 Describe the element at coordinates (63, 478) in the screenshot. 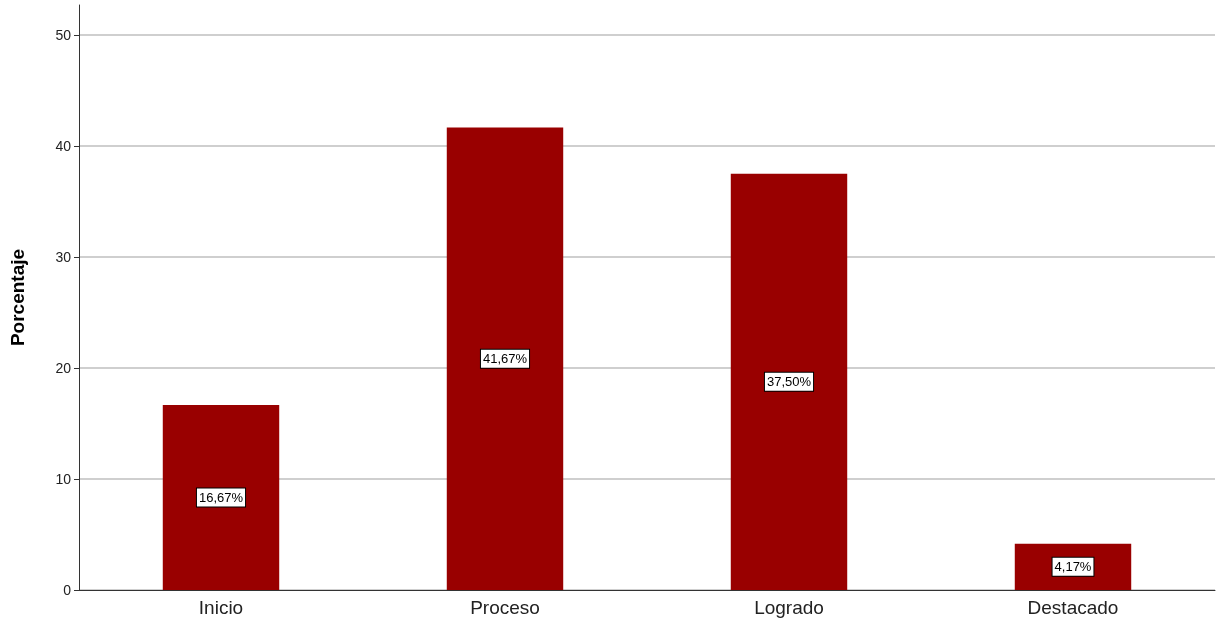

I see `y-tick-label: 10` at that location.